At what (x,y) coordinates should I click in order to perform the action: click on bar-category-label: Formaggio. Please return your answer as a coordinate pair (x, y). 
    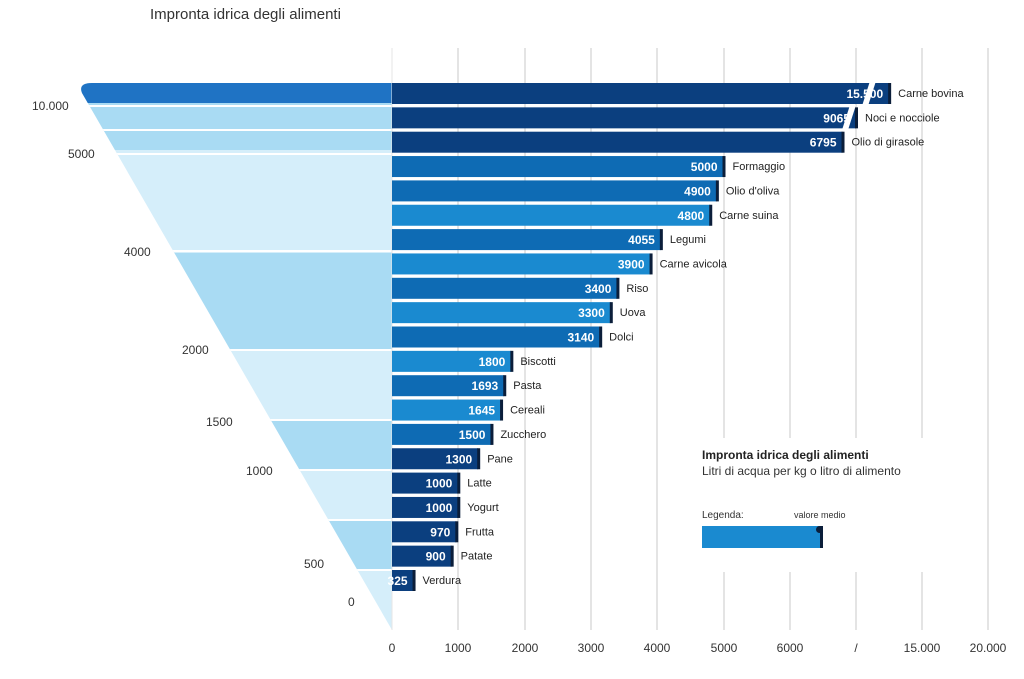
    Looking at the image, I should click on (759, 167).